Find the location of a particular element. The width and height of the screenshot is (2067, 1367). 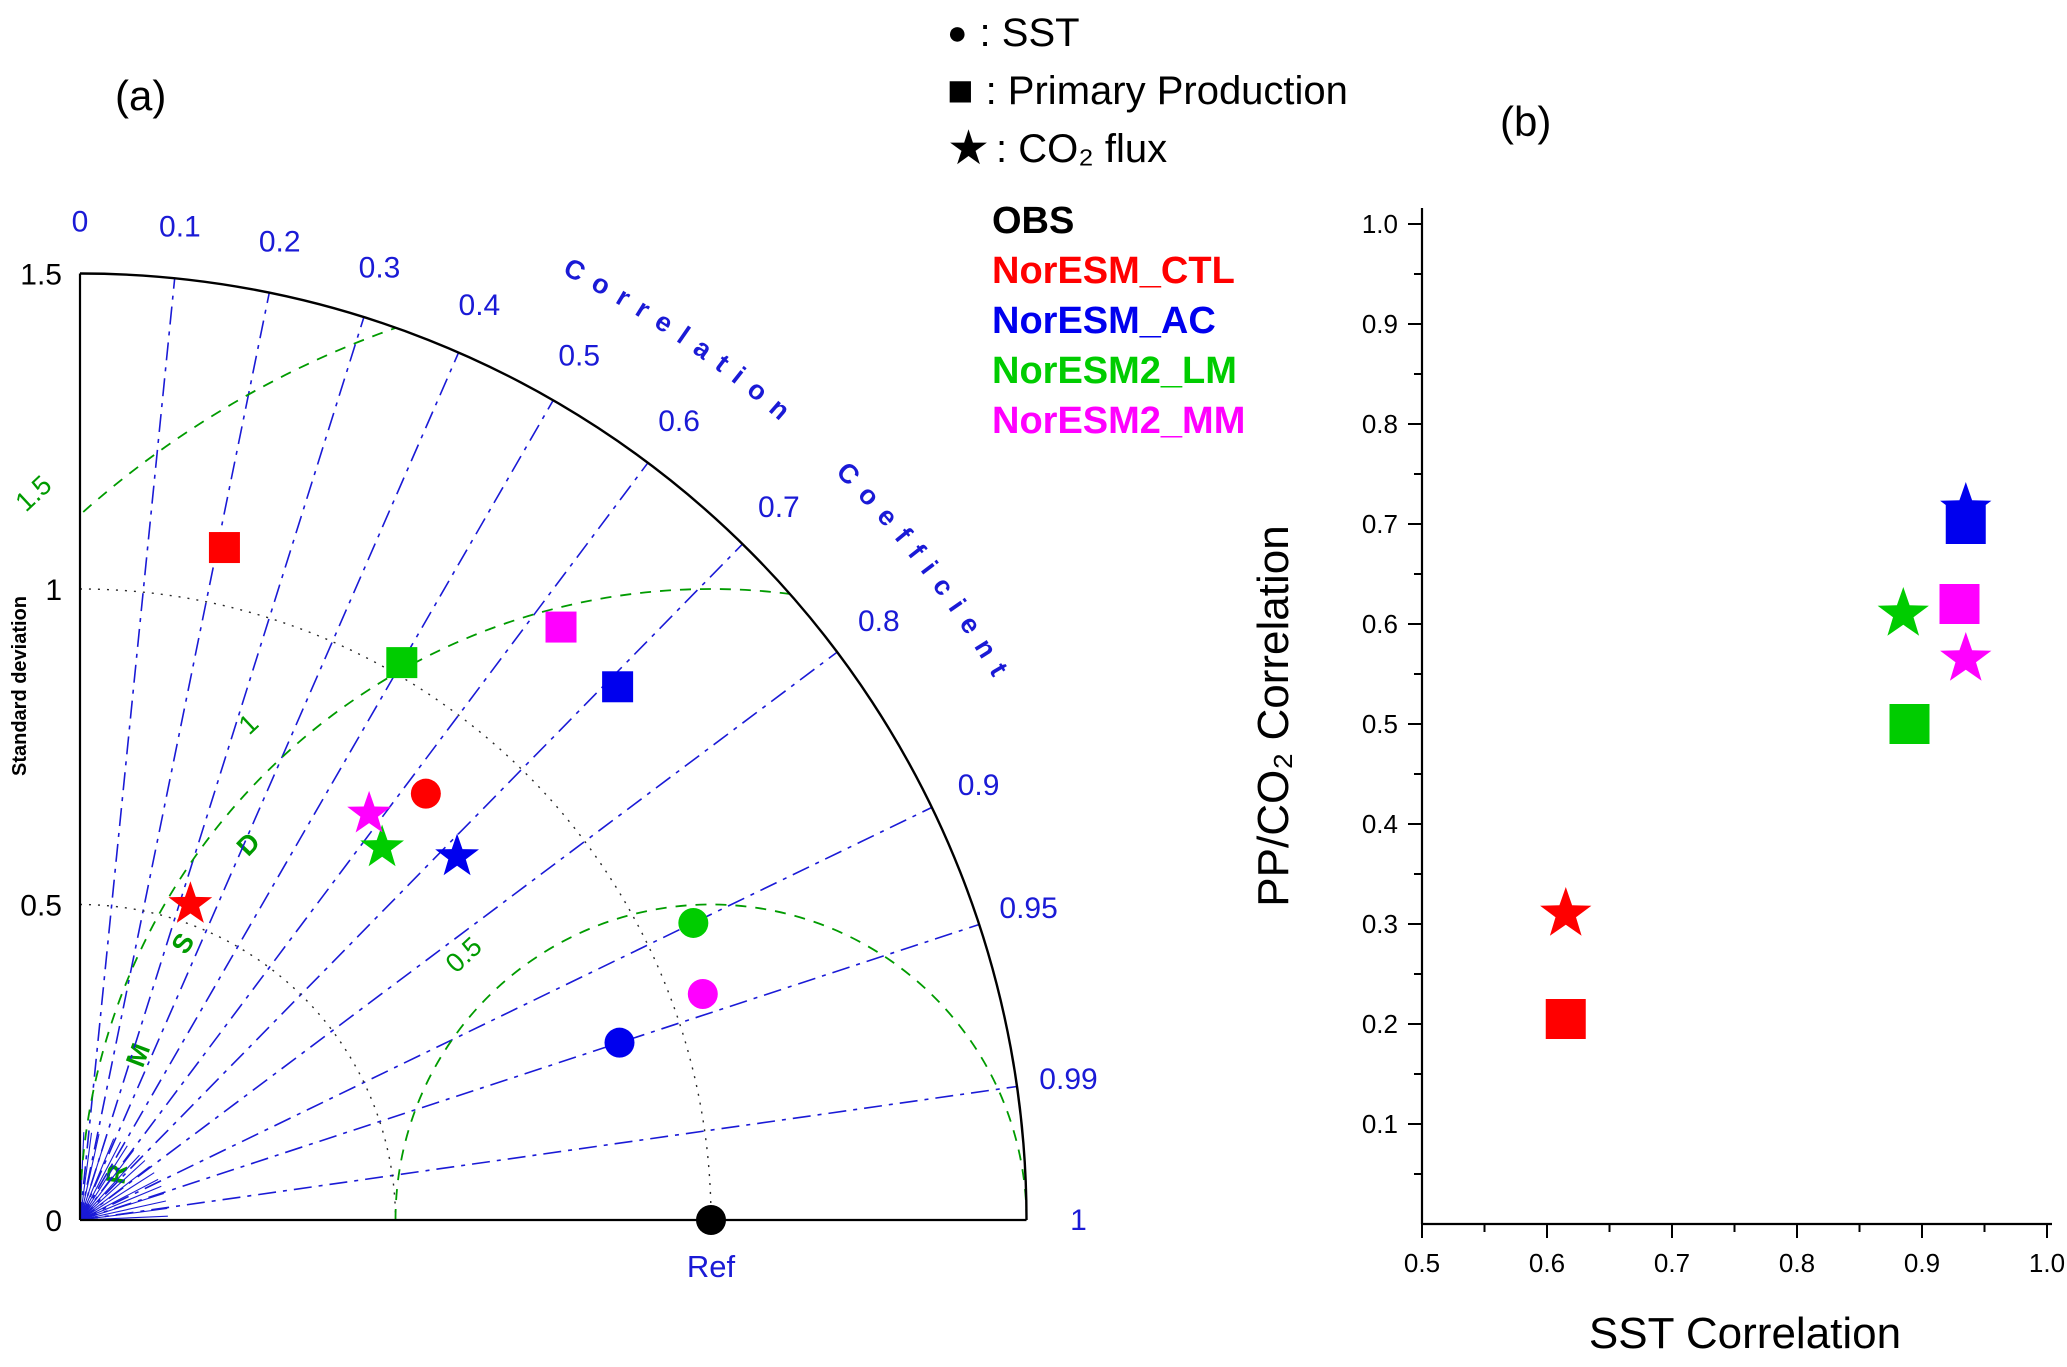

y-tick-label: 0.4 is located at coordinates (1380, 824).